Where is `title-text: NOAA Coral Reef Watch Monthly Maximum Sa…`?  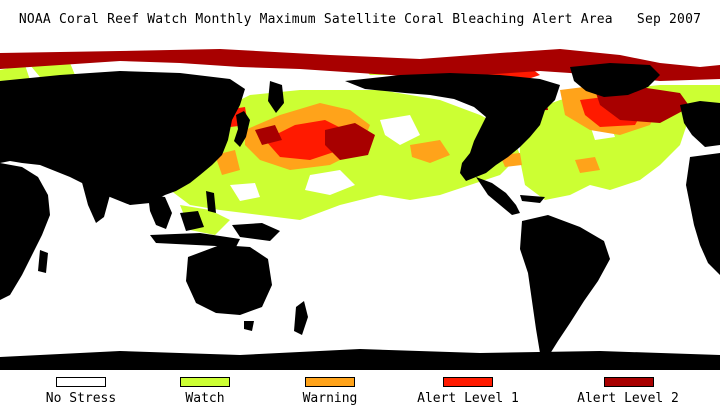
title-text: NOAA Coral Reef Watch Monthly Maximum Sa… is located at coordinates (315, 19).